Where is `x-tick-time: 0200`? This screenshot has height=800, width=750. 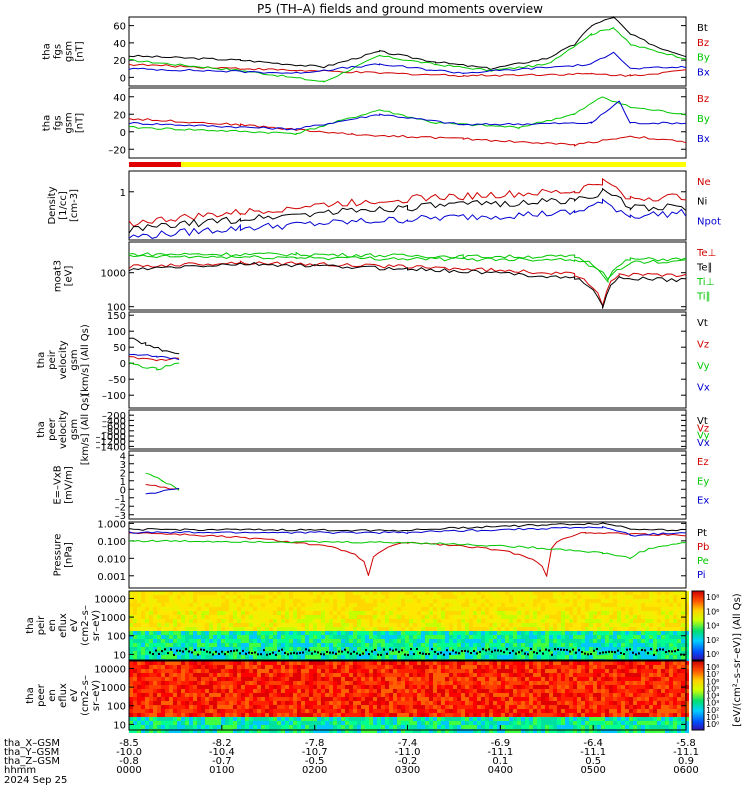 x-tick-time: 0200 is located at coordinates (314, 770).